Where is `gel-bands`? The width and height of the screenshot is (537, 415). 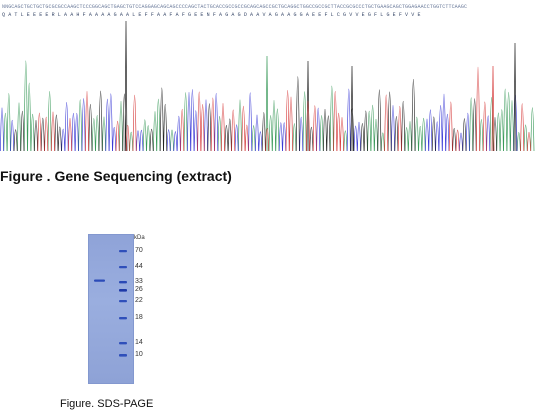
gel-bands is located at coordinates (110, 303).